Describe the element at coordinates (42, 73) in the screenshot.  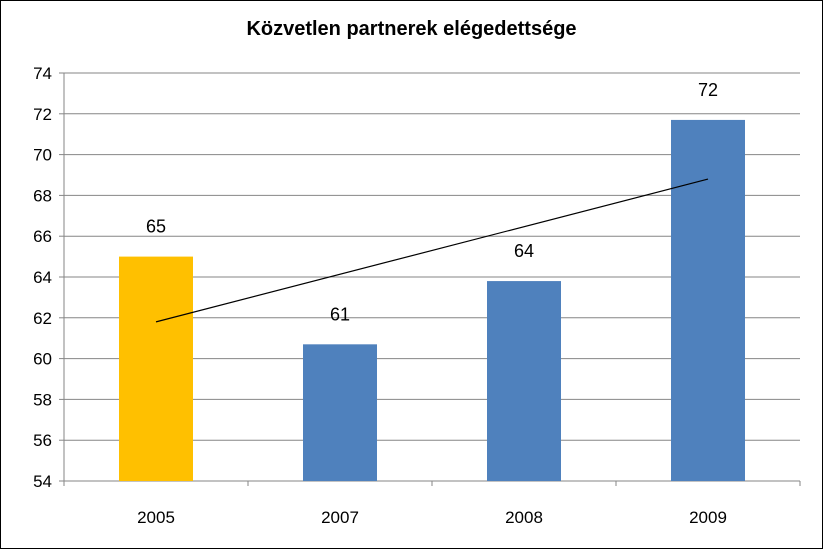
I see `y-tick-label: 74` at that location.